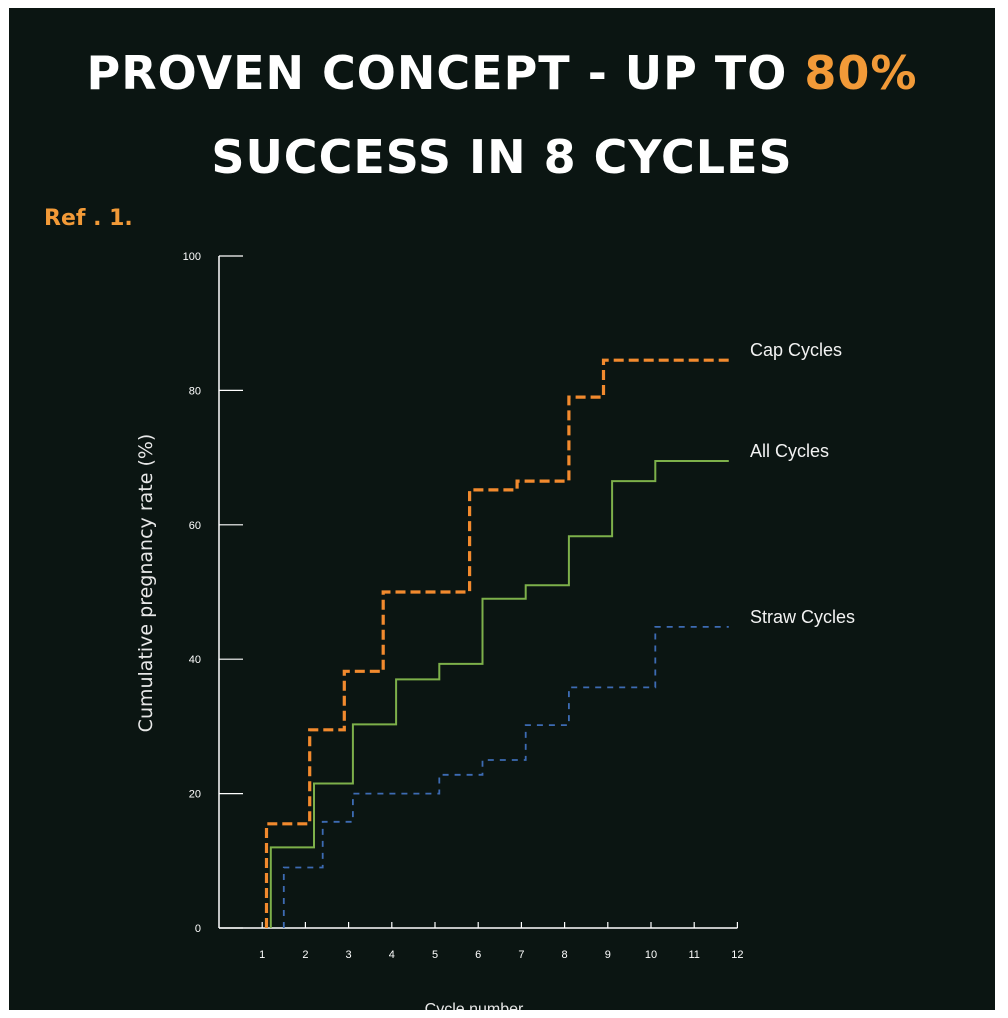  Describe the element at coordinates (192, 257) in the screenshot. I see `y-tick-label: 100` at that location.